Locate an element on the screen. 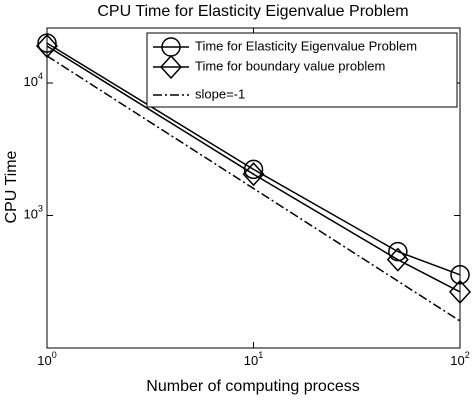 This screenshot has width=474, height=402. y-tick-label: 10³ is located at coordinates (33, 213).